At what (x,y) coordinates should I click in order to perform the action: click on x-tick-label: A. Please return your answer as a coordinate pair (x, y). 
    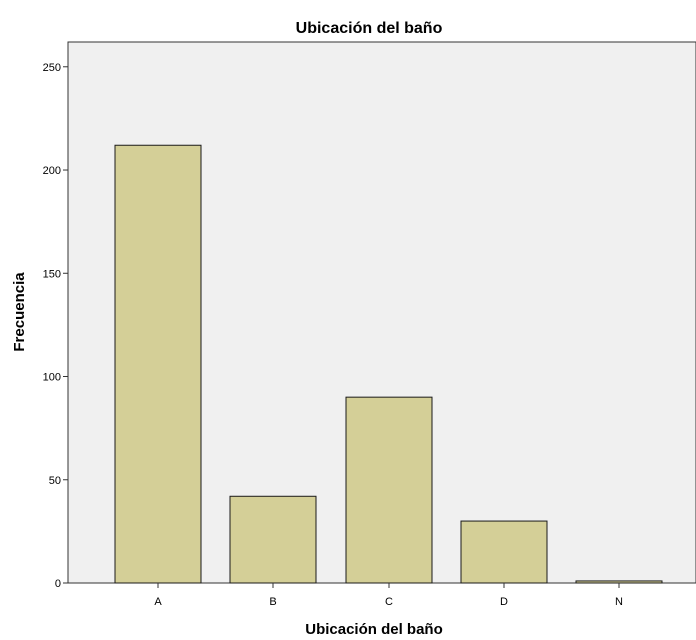
    Looking at the image, I should click on (158, 602).